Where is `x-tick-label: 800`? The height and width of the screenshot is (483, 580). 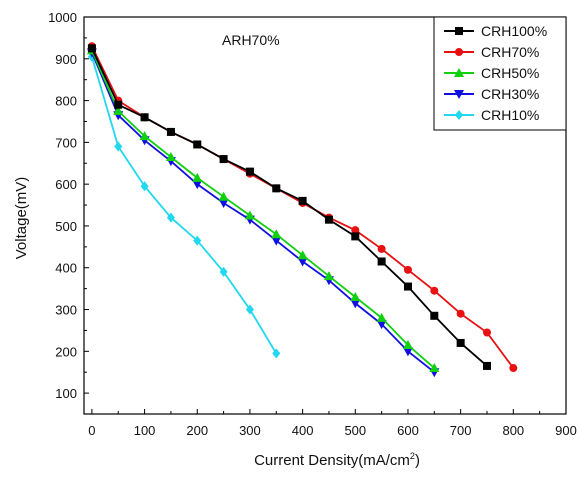 x-tick-label: 800 is located at coordinates (513, 430).